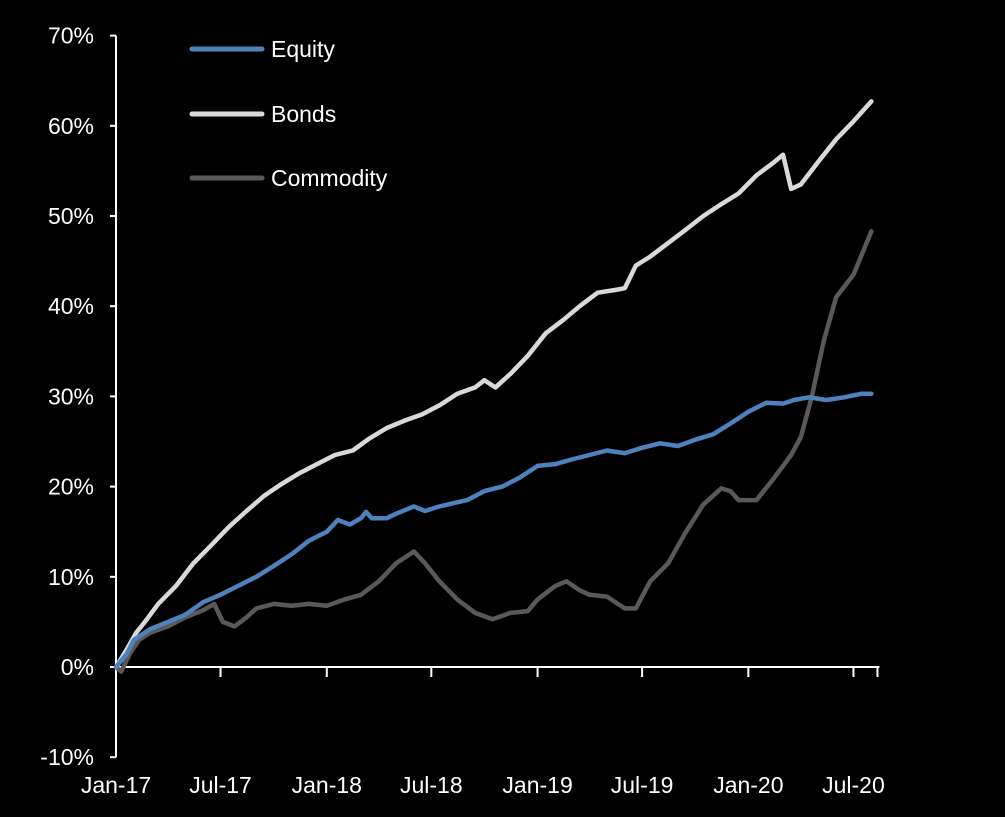 This screenshot has width=1005, height=817. What do you see at coordinates (220, 785) in the screenshot?
I see `x-tick-label: Jul-17` at bounding box center [220, 785].